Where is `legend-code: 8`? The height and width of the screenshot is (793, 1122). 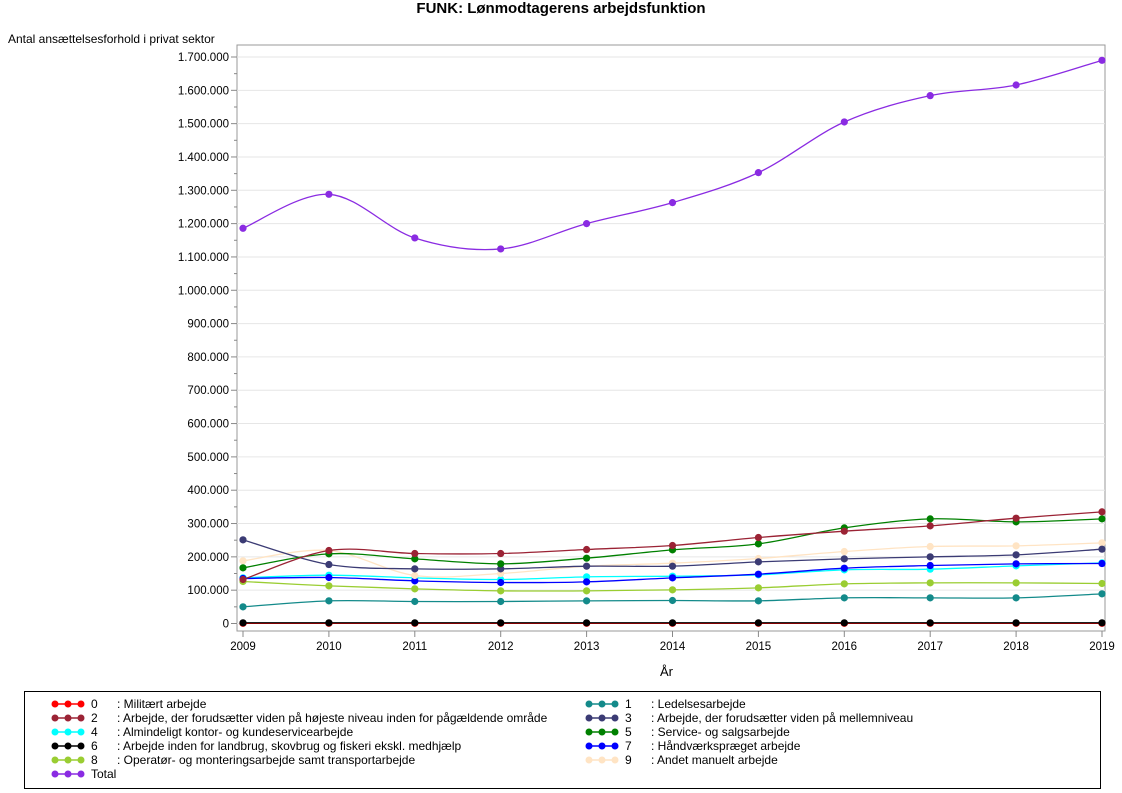 legend-code: 8 is located at coordinates (94, 760).